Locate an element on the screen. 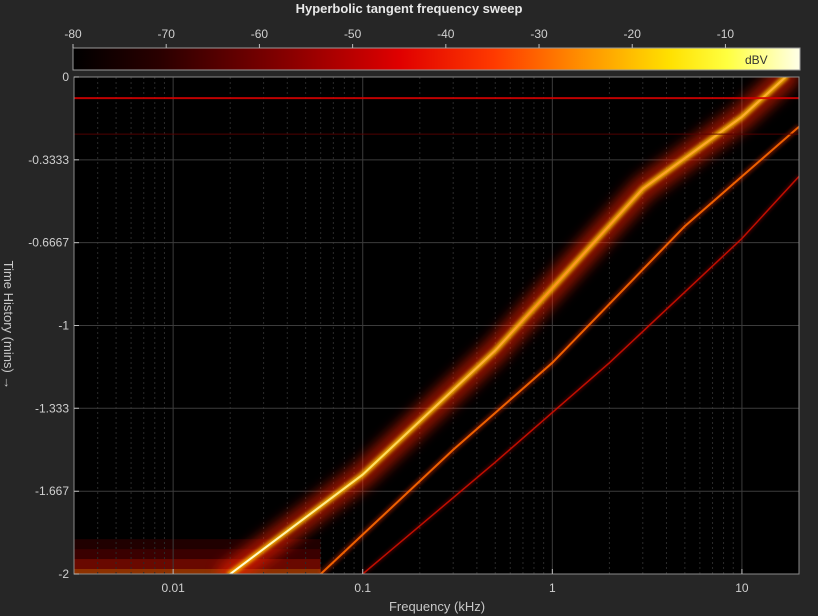  x-tick-label: 0.01 is located at coordinates (173, 588).